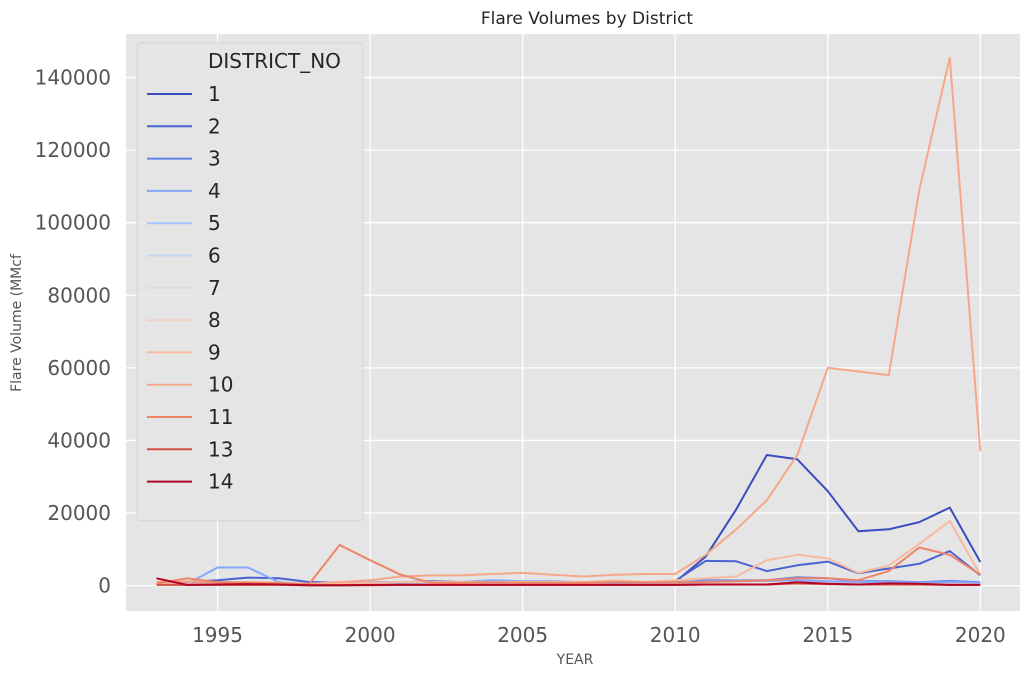 Image resolution: width=1029 pixels, height=676 pixels. Describe the element at coordinates (827, 635) in the screenshot. I see `x-tick-label: 2015` at that location.